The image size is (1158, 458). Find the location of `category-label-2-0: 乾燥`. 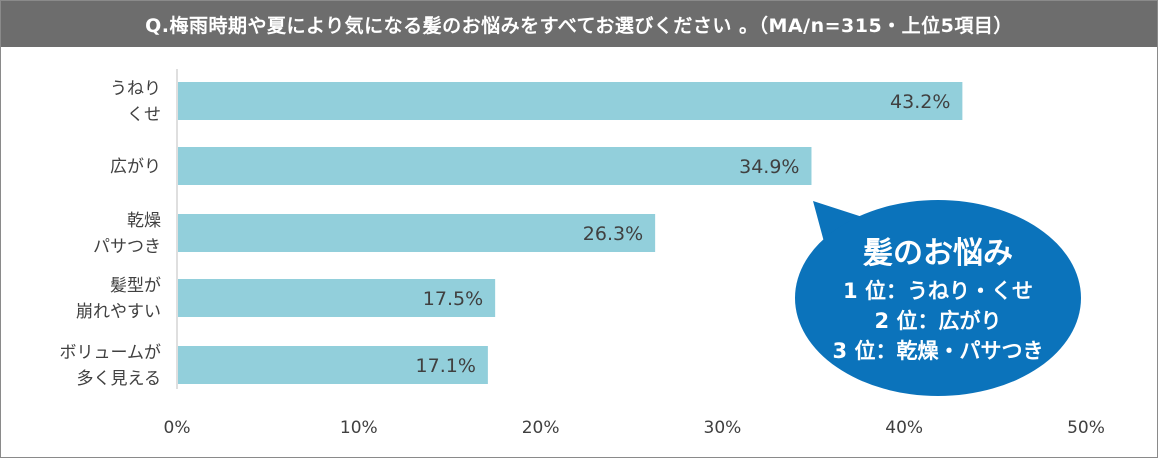

category-label-2-0: 乾燥 is located at coordinates (144, 221).